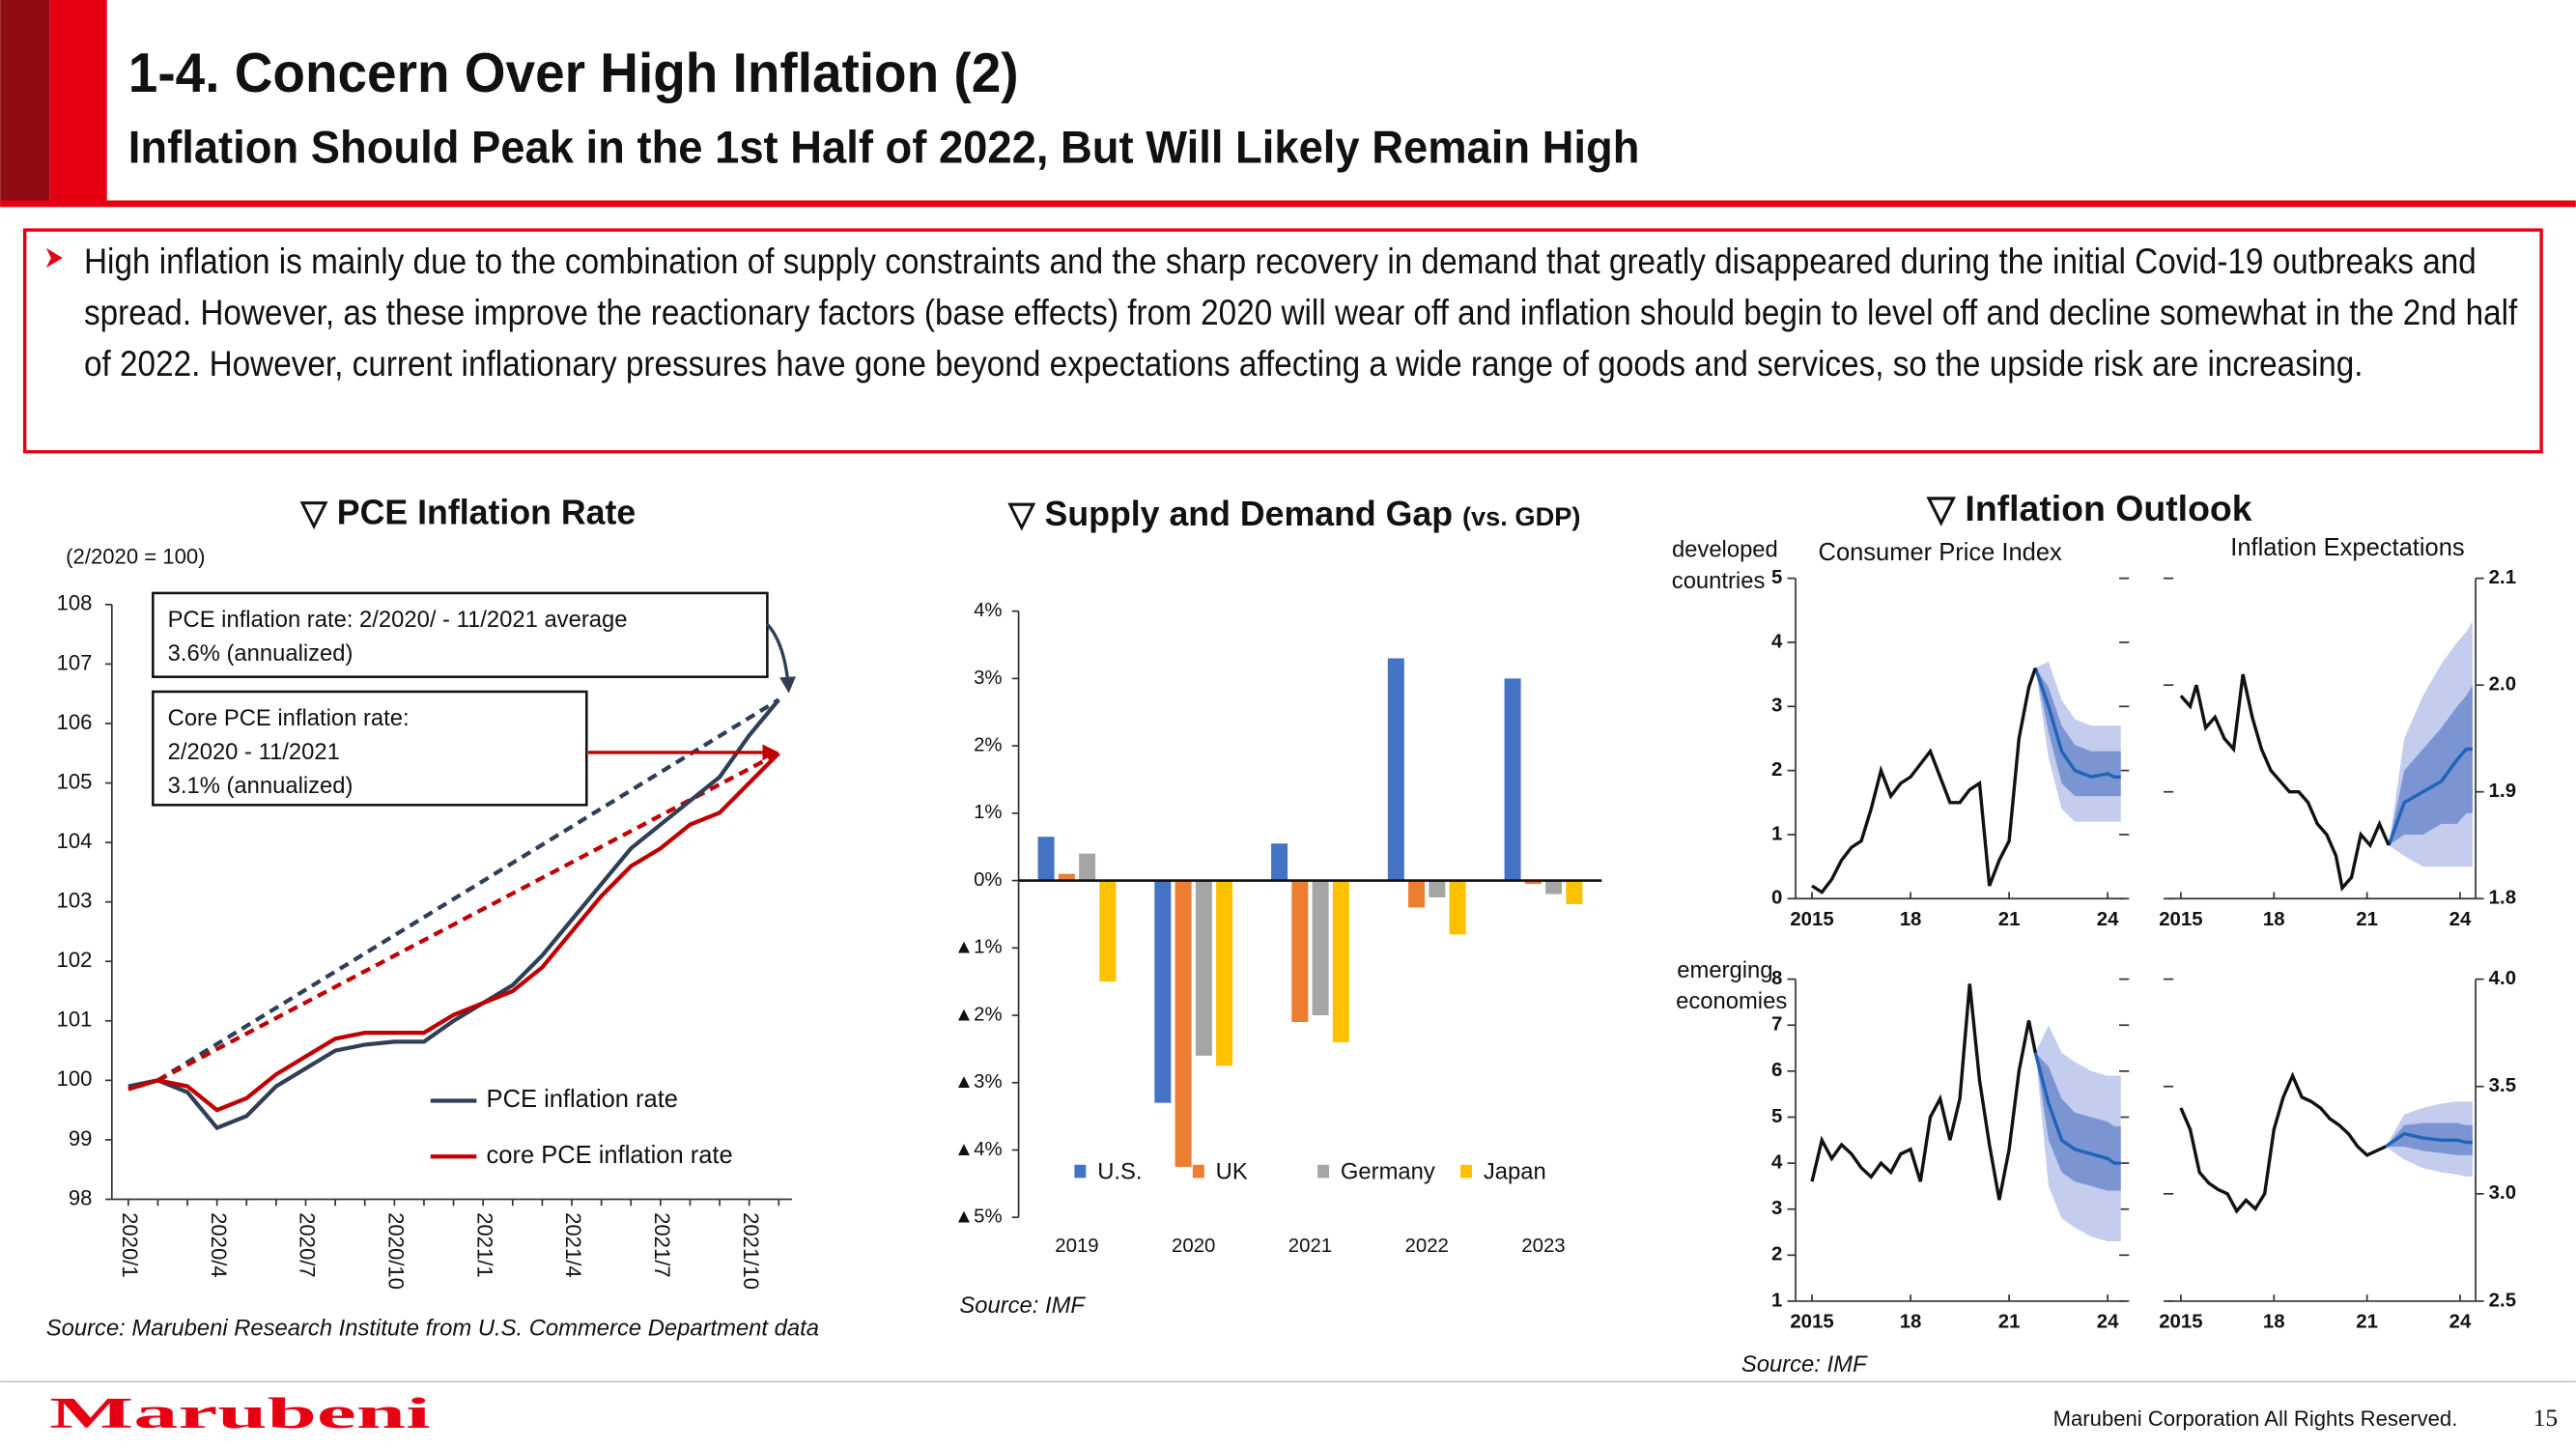  I want to click on bullet-marker, so click(54, 258).